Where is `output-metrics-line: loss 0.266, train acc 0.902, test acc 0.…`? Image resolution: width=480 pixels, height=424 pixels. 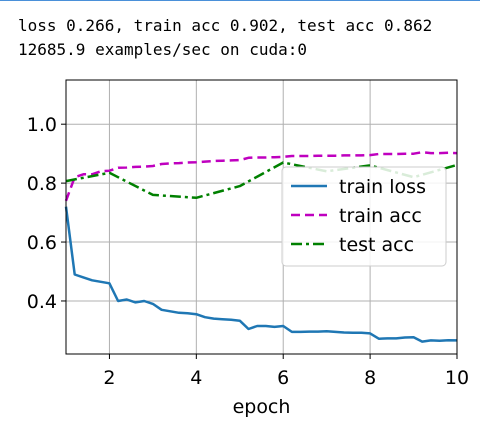 output-metrics-line: loss 0.266, train acc 0.902, test acc 0.… is located at coordinates (225, 25).